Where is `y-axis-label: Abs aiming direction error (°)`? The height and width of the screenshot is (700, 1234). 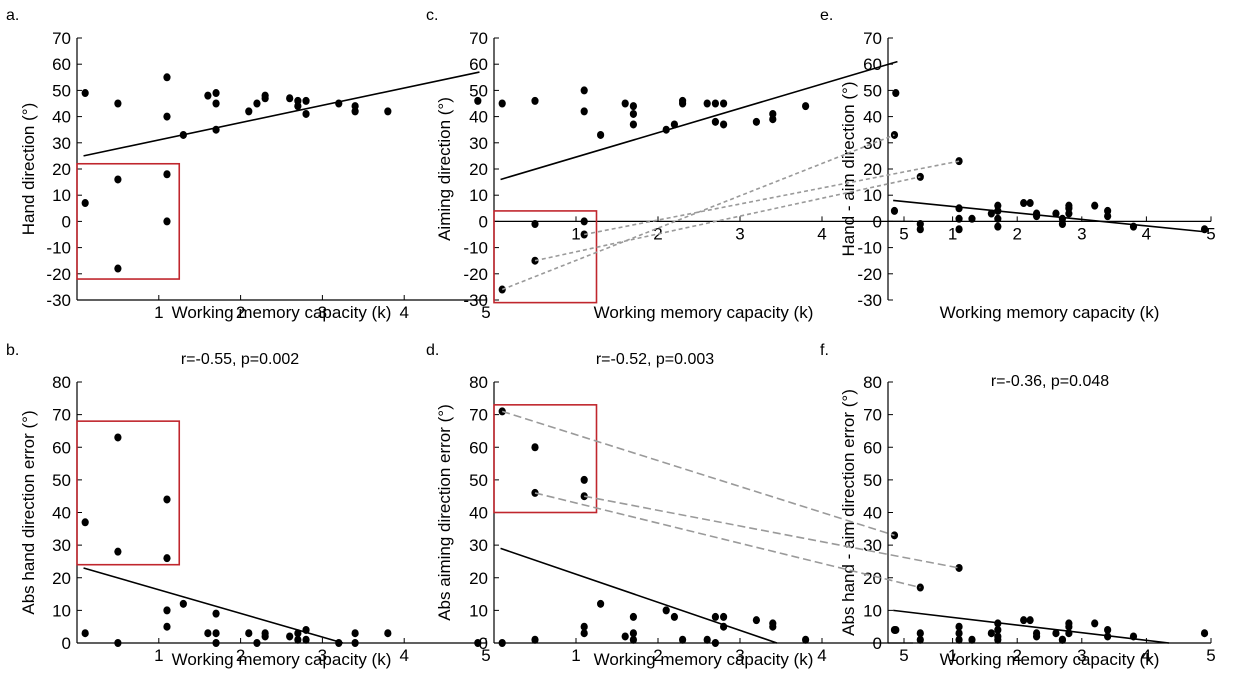
y-axis-label: Abs aiming direction error (°) is located at coordinates (444, 512).